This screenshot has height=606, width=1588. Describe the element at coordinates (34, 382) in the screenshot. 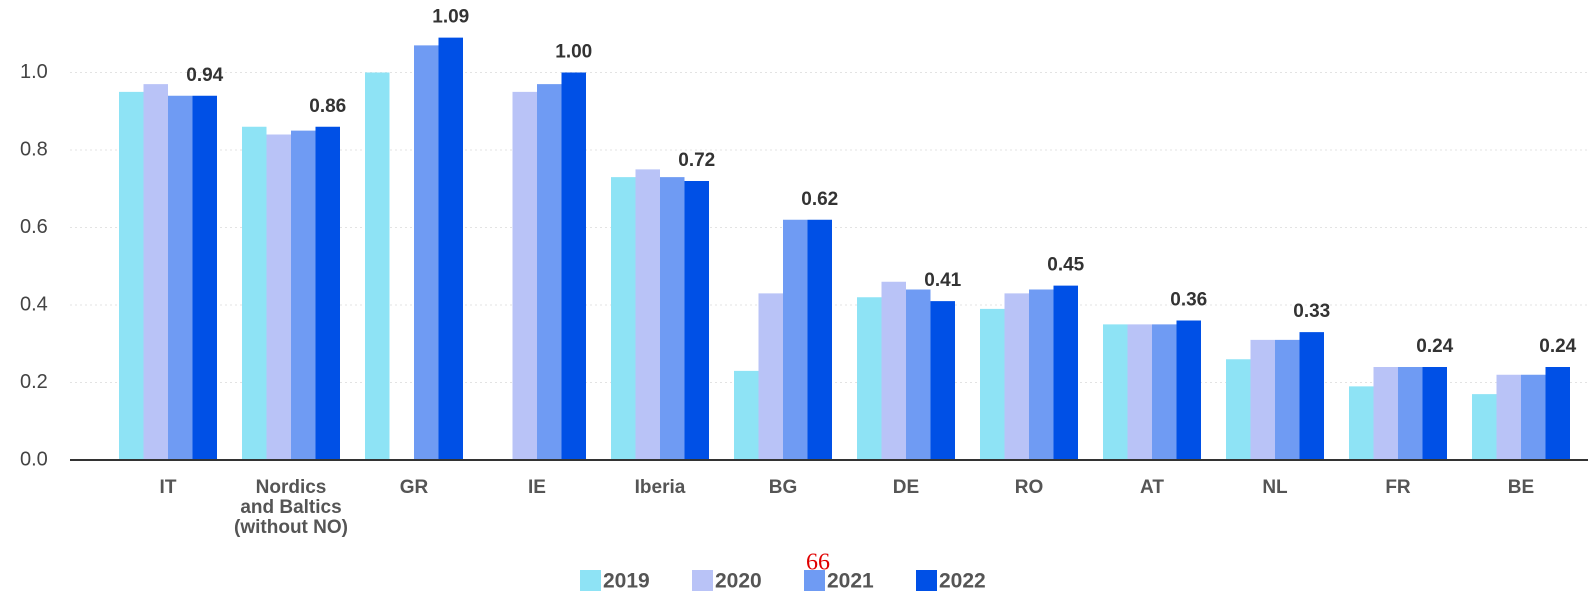

I see `y-tick-label: 0.2` at that location.